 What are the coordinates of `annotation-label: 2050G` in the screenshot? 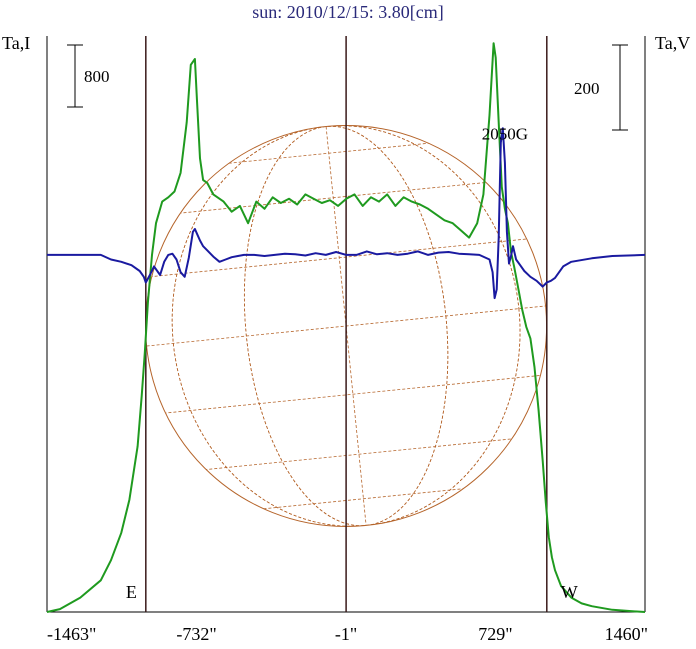 It's located at (505, 134).